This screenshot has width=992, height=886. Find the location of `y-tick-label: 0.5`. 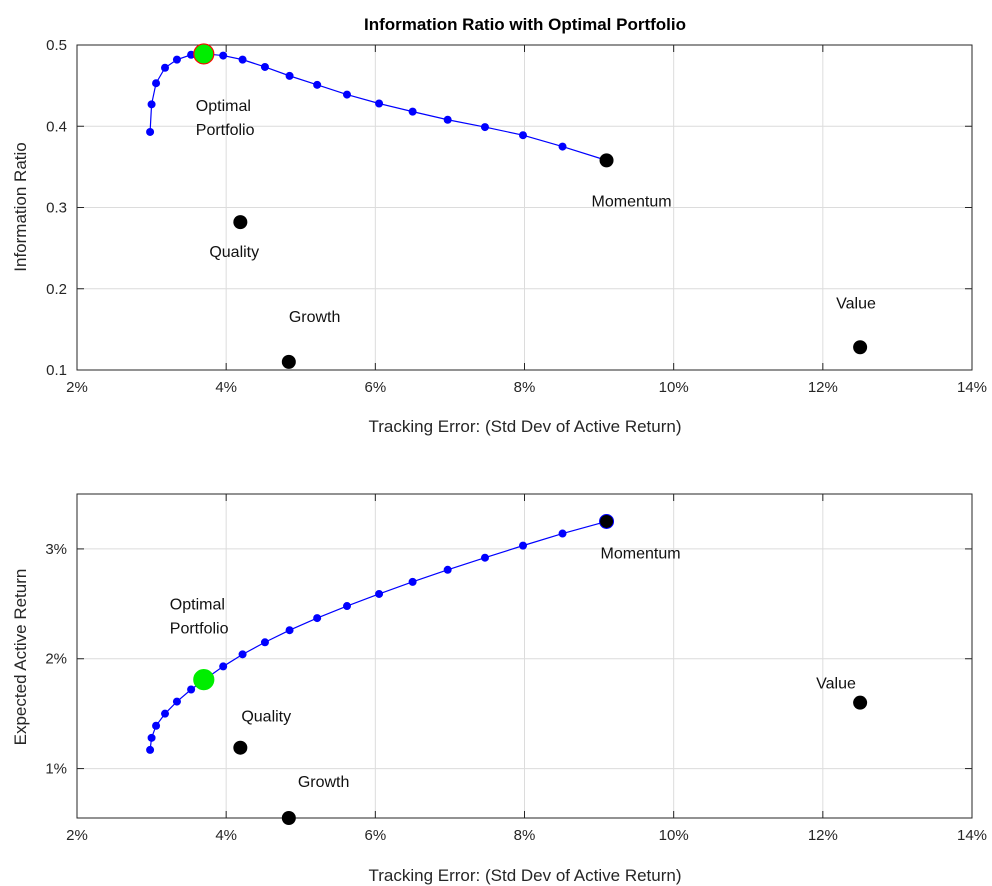

y-tick-label: 0.5 is located at coordinates (56, 45).